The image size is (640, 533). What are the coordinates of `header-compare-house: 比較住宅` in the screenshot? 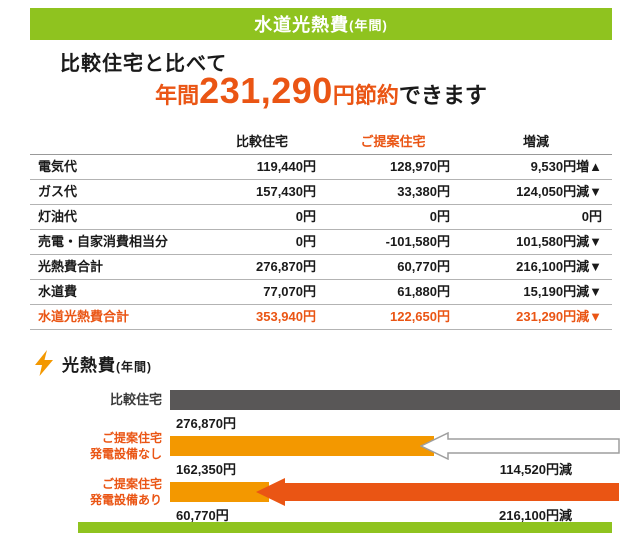 It's located at (261, 141).